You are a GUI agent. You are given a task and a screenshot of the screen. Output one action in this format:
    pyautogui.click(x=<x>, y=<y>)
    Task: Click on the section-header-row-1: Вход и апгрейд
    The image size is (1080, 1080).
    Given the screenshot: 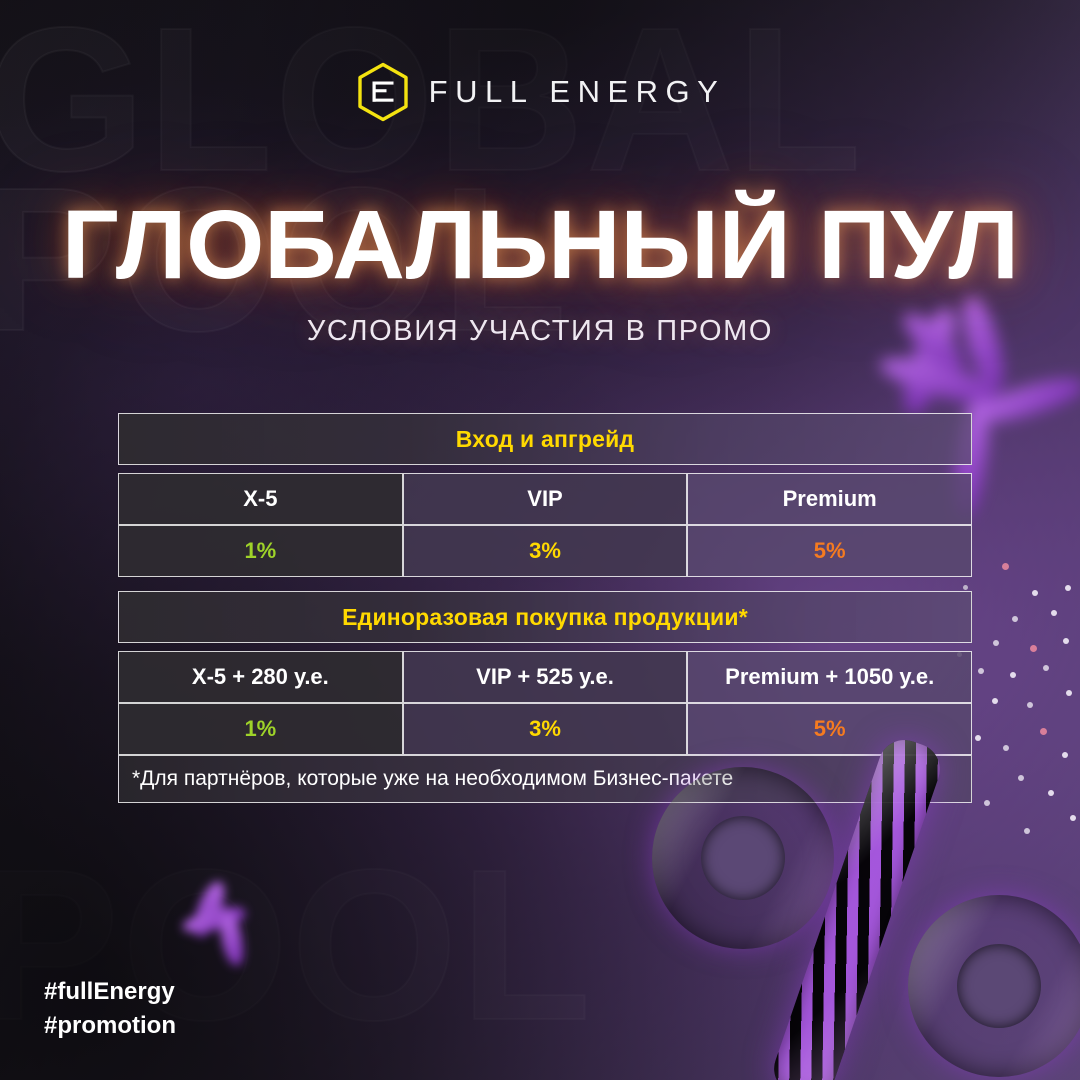 What is the action you would take?
    pyautogui.click(x=545, y=439)
    